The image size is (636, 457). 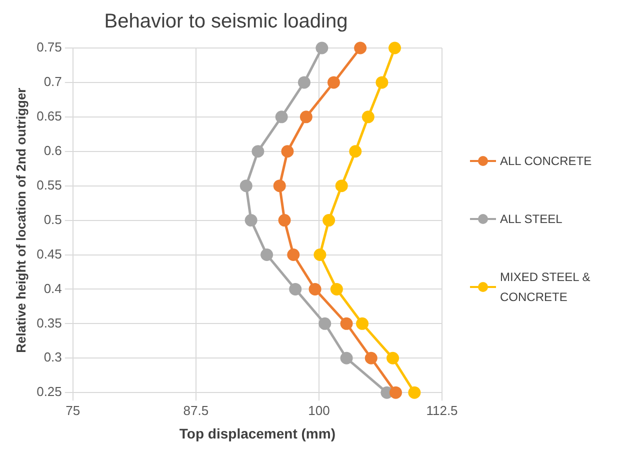 What do you see at coordinates (49, 322) in the screenshot?
I see `y-tick-label: 0.35` at bounding box center [49, 322].